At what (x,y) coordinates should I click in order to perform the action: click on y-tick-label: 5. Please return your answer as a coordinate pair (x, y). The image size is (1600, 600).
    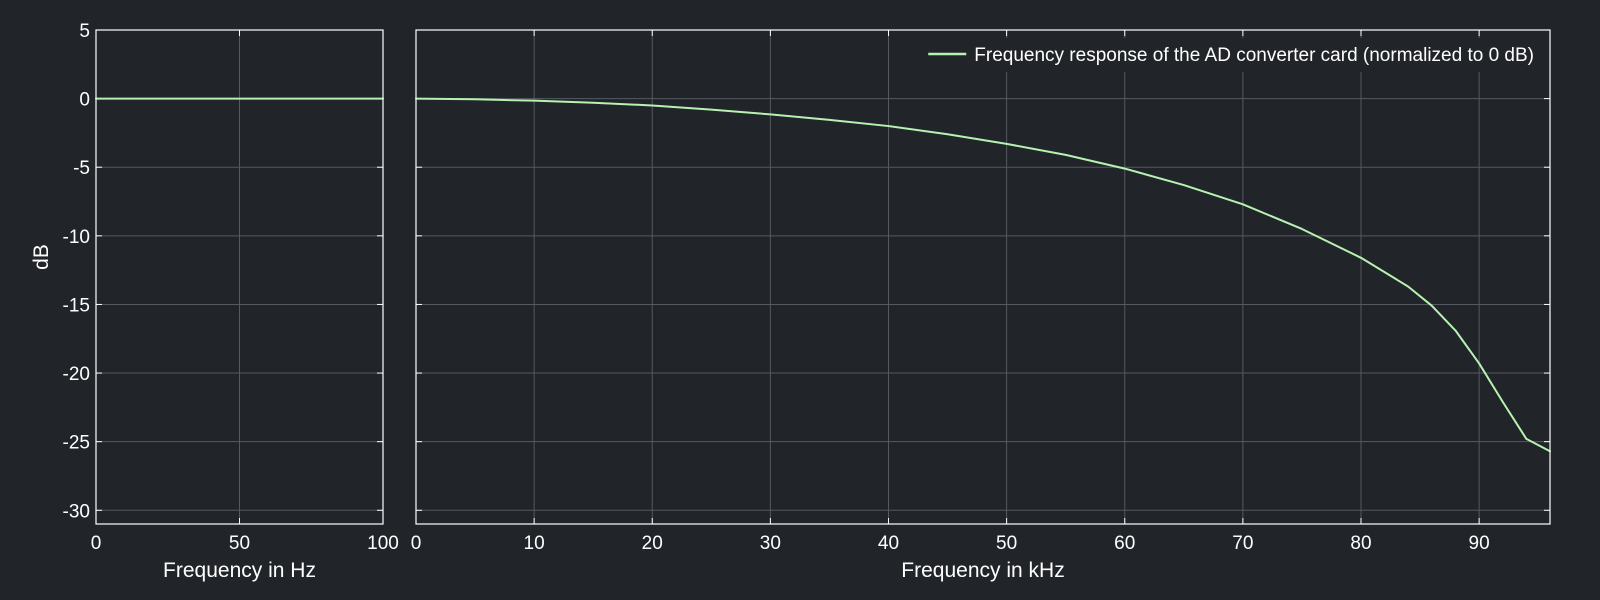
    Looking at the image, I should click on (84, 31).